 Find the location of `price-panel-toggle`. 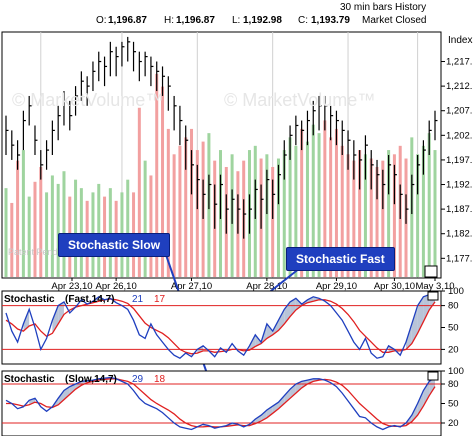

price-panel-toggle is located at coordinates (431, 271).